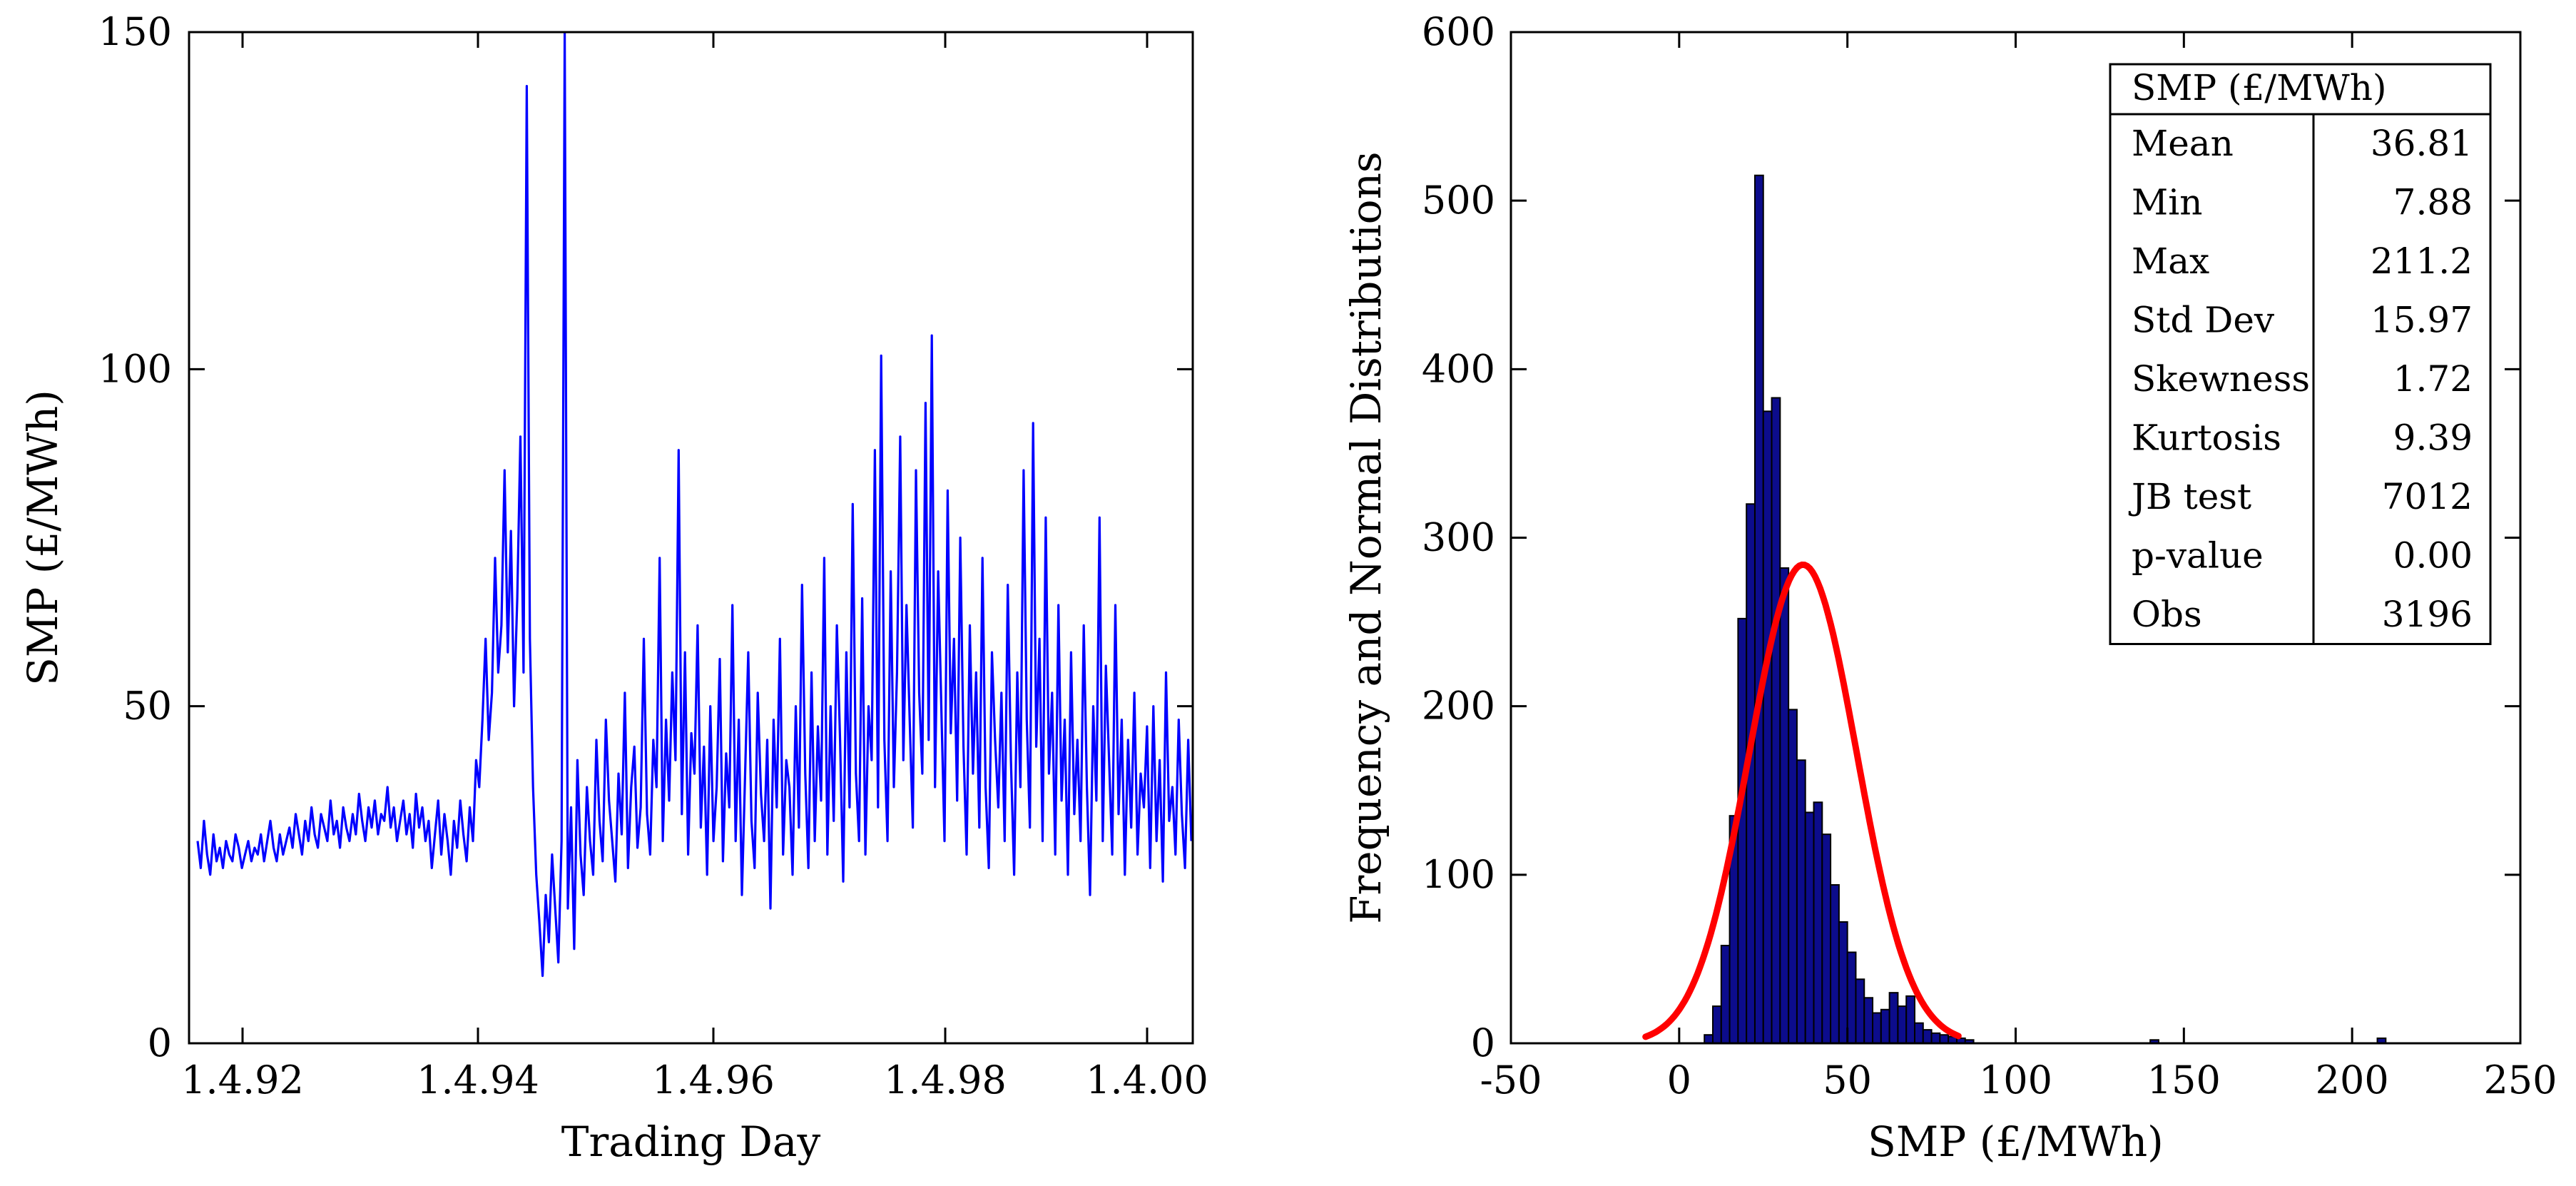 This screenshot has width=2576, height=1186. What do you see at coordinates (2433, 556) in the screenshot?
I see `stats-row-value: 0.00` at bounding box center [2433, 556].